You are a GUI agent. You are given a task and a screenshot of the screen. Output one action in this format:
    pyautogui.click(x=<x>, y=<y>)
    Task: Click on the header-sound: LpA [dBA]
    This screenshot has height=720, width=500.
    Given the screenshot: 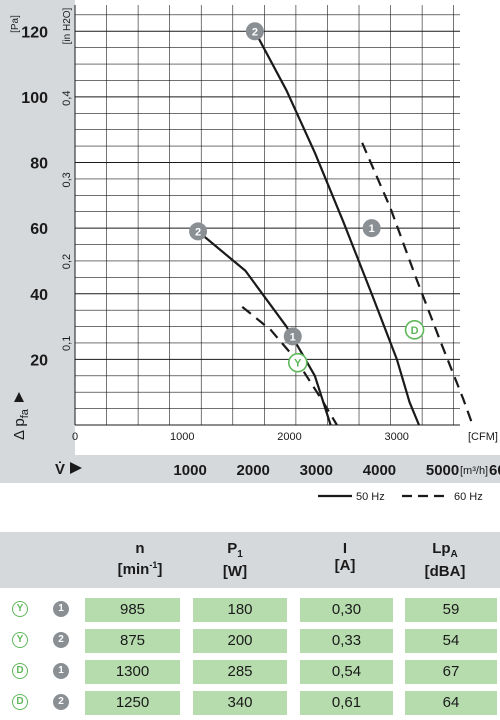 What is the action you would take?
    pyautogui.click(x=445, y=560)
    